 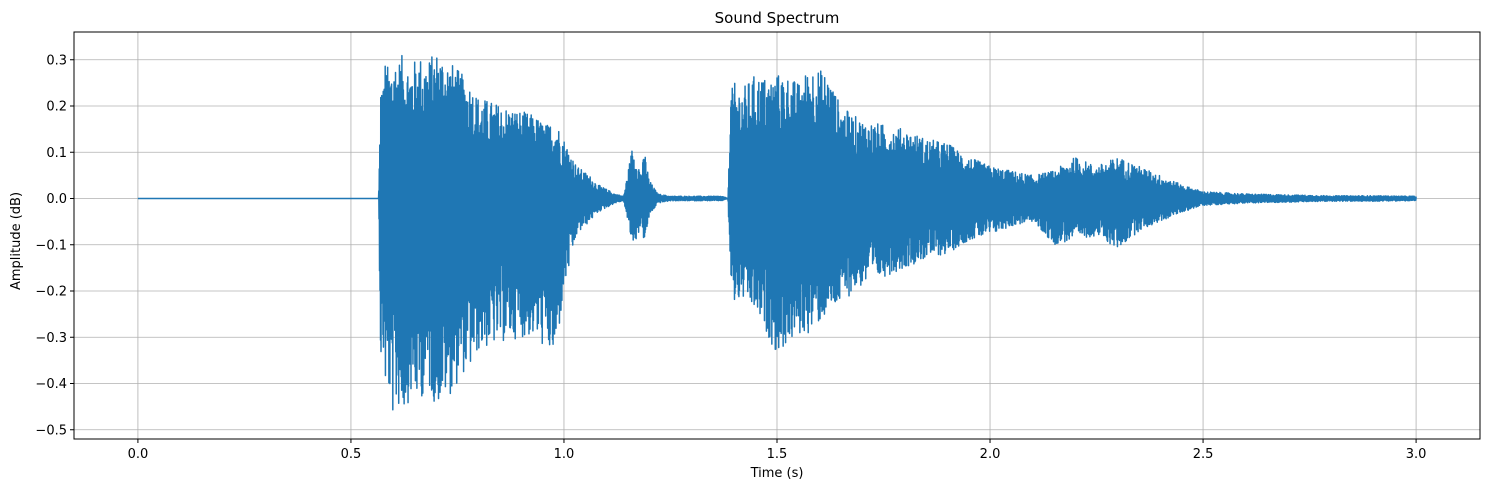 What do you see at coordinates (56, 153) in the screenshot?
I see `y-tick-label: 0.1` at bounding box center [56, 153].